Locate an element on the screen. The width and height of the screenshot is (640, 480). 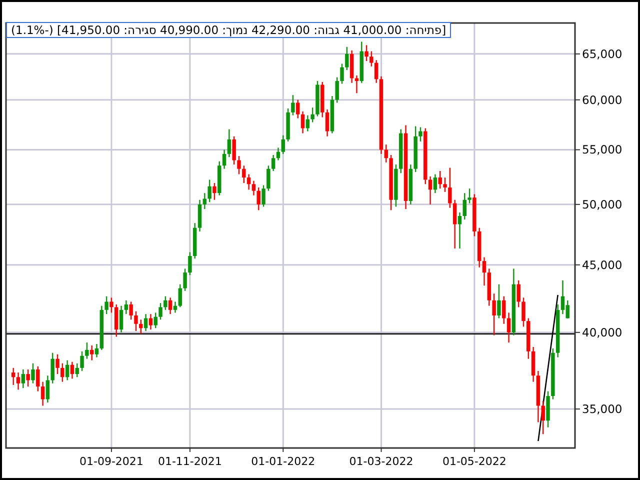
y-tick-label: 35,000 is located at coordinates (602, 409).